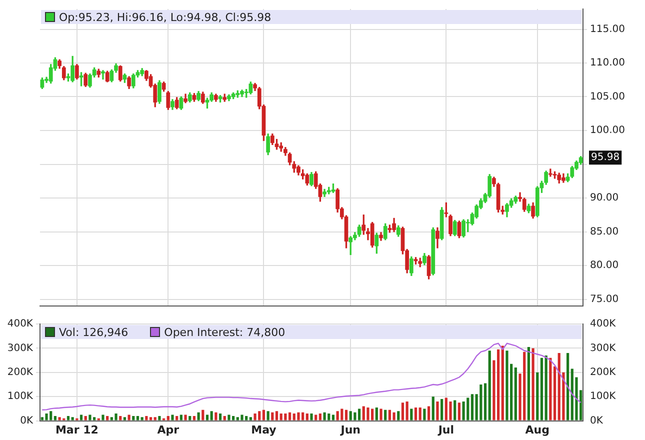 The width and height of the screenshot is (645, 440). Describe the element at coordinates (604, 198) in the screenshot. I see `y-tick-label: 90.00` at that location.